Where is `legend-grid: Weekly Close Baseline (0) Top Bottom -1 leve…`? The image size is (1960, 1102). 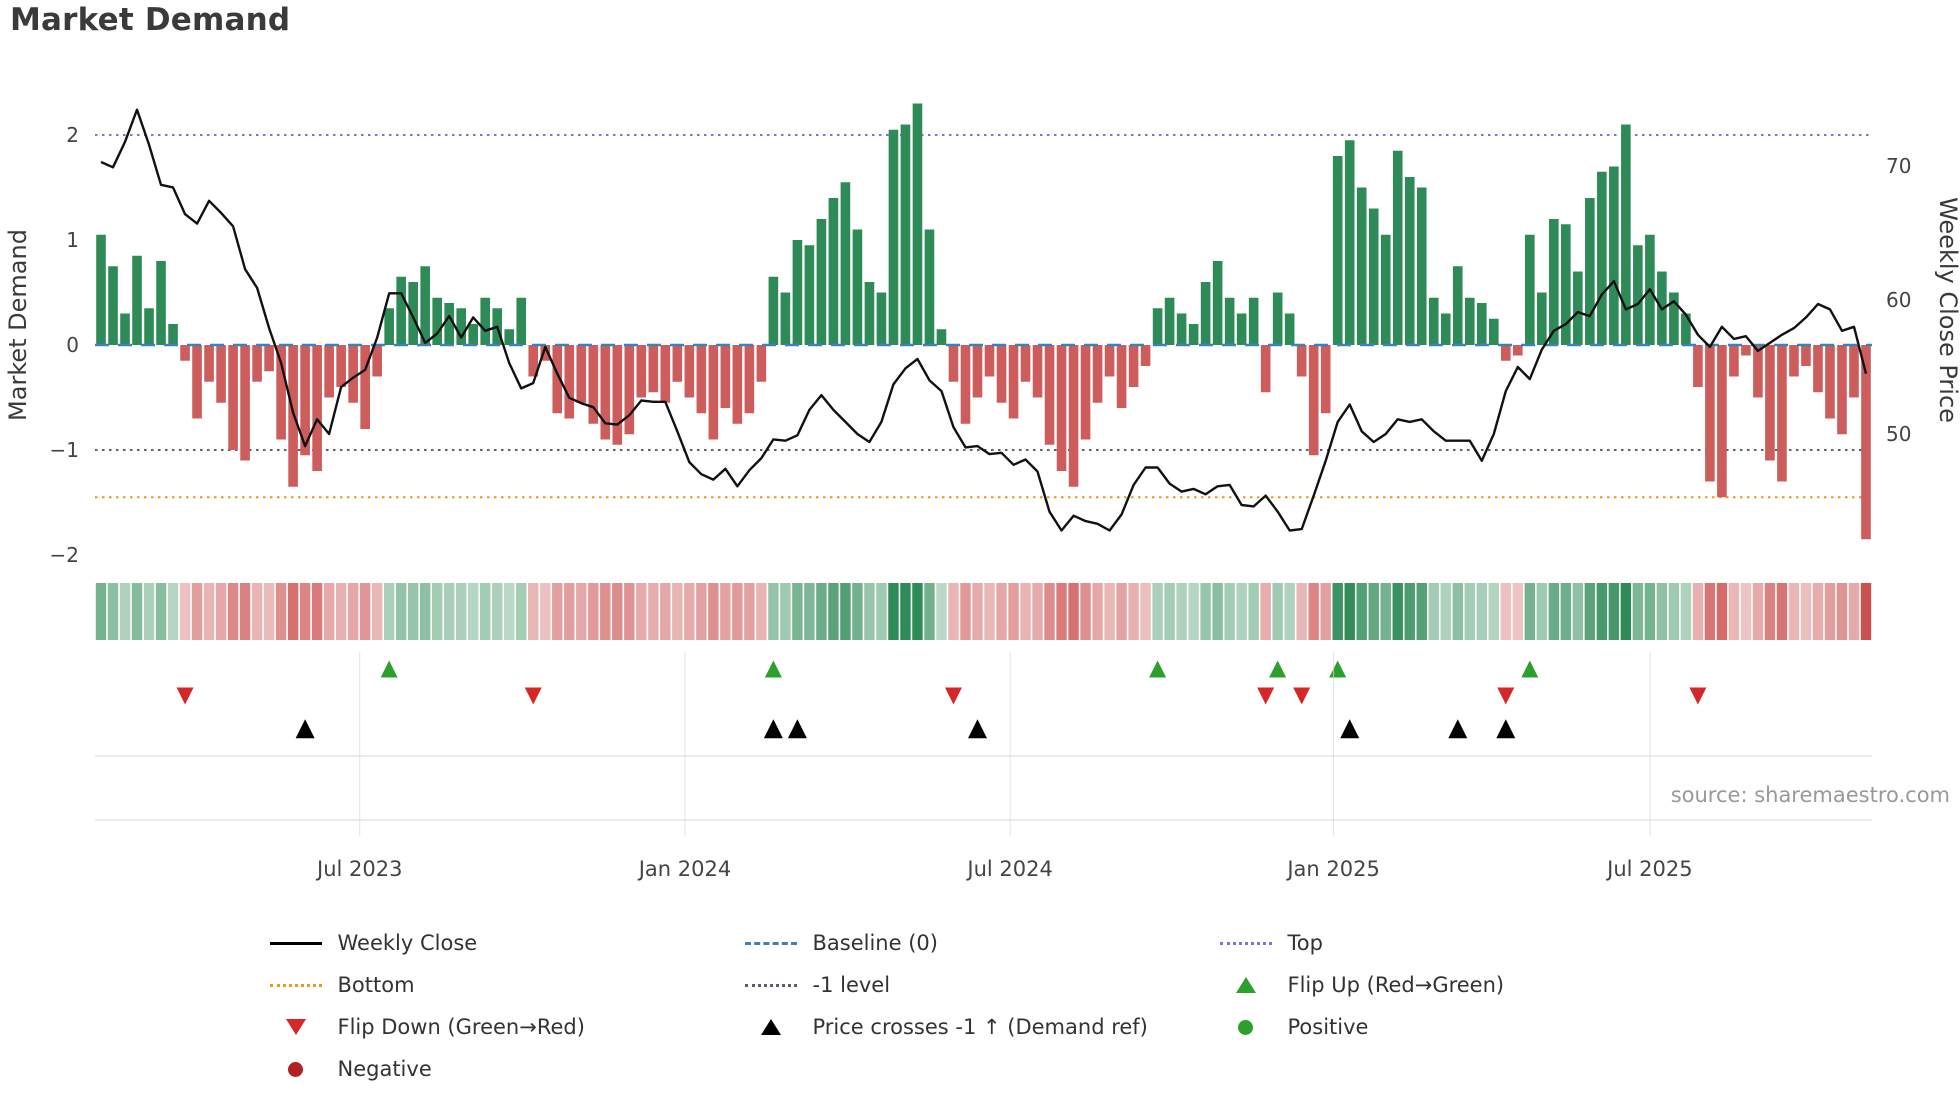
legend-grid: Weekly Close Baseline (0) Top Bottom -1 leve… is located at coordinates (980, 1006).